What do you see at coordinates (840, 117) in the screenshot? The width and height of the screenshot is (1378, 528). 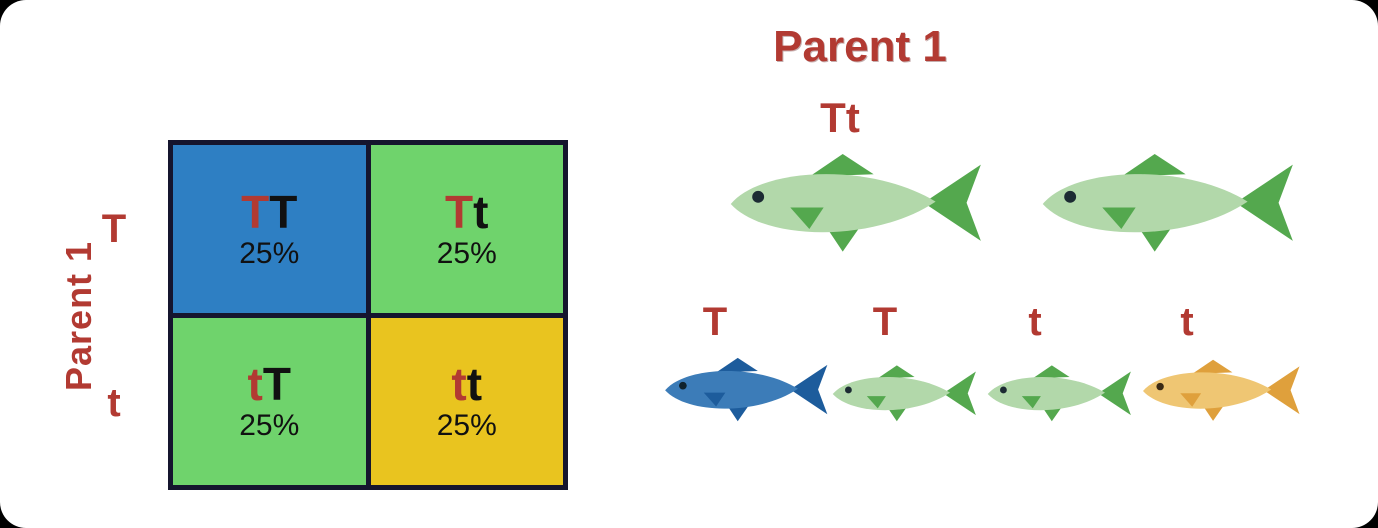 I see `parent1-genotype-label: Tt` at bounding box center [840, 117].